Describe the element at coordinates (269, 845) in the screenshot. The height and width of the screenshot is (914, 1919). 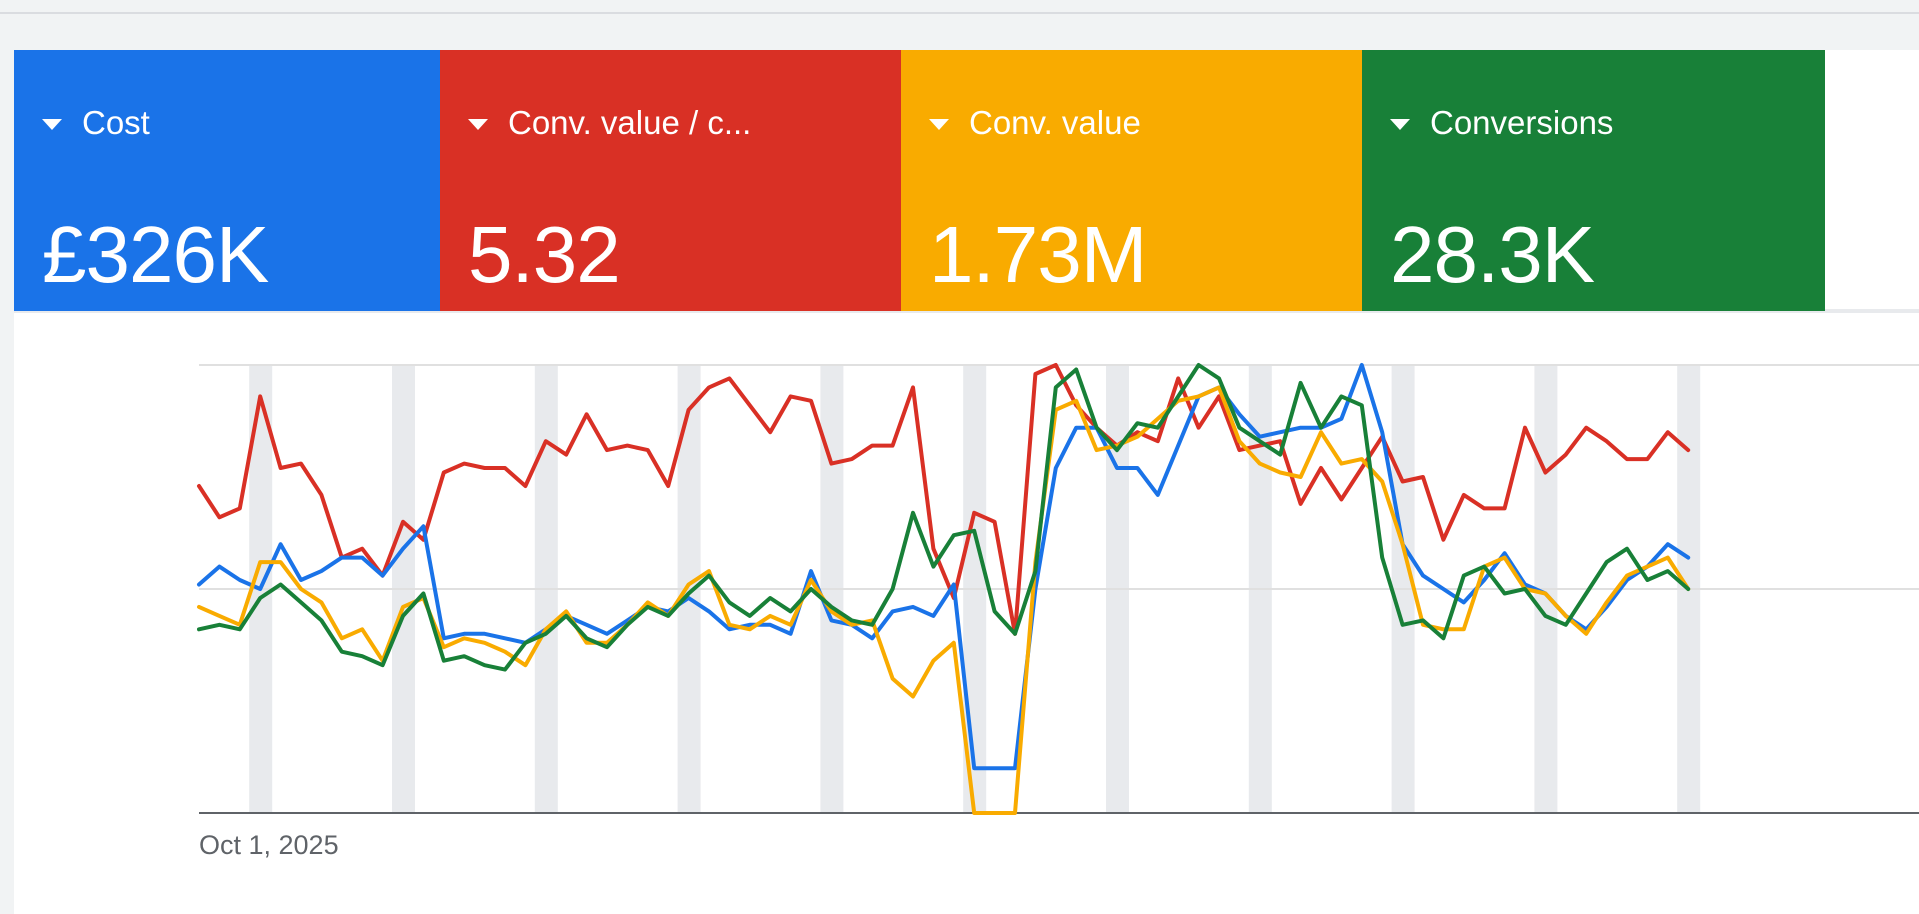
I see `x-axis-start-label: Oct 1, 2025` at that location.